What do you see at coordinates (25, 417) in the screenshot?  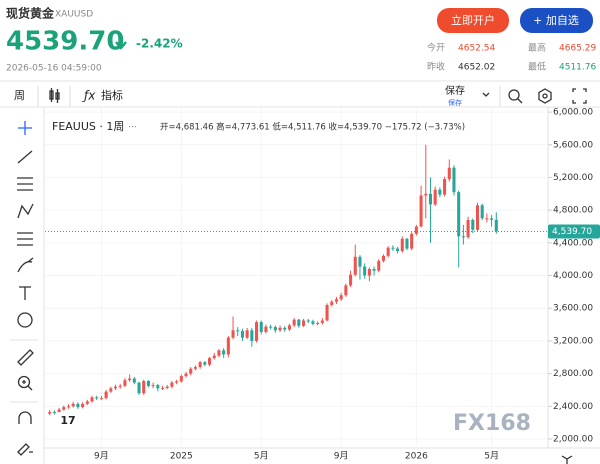 I see `magnet-tool` at bounding box center [25, 417].